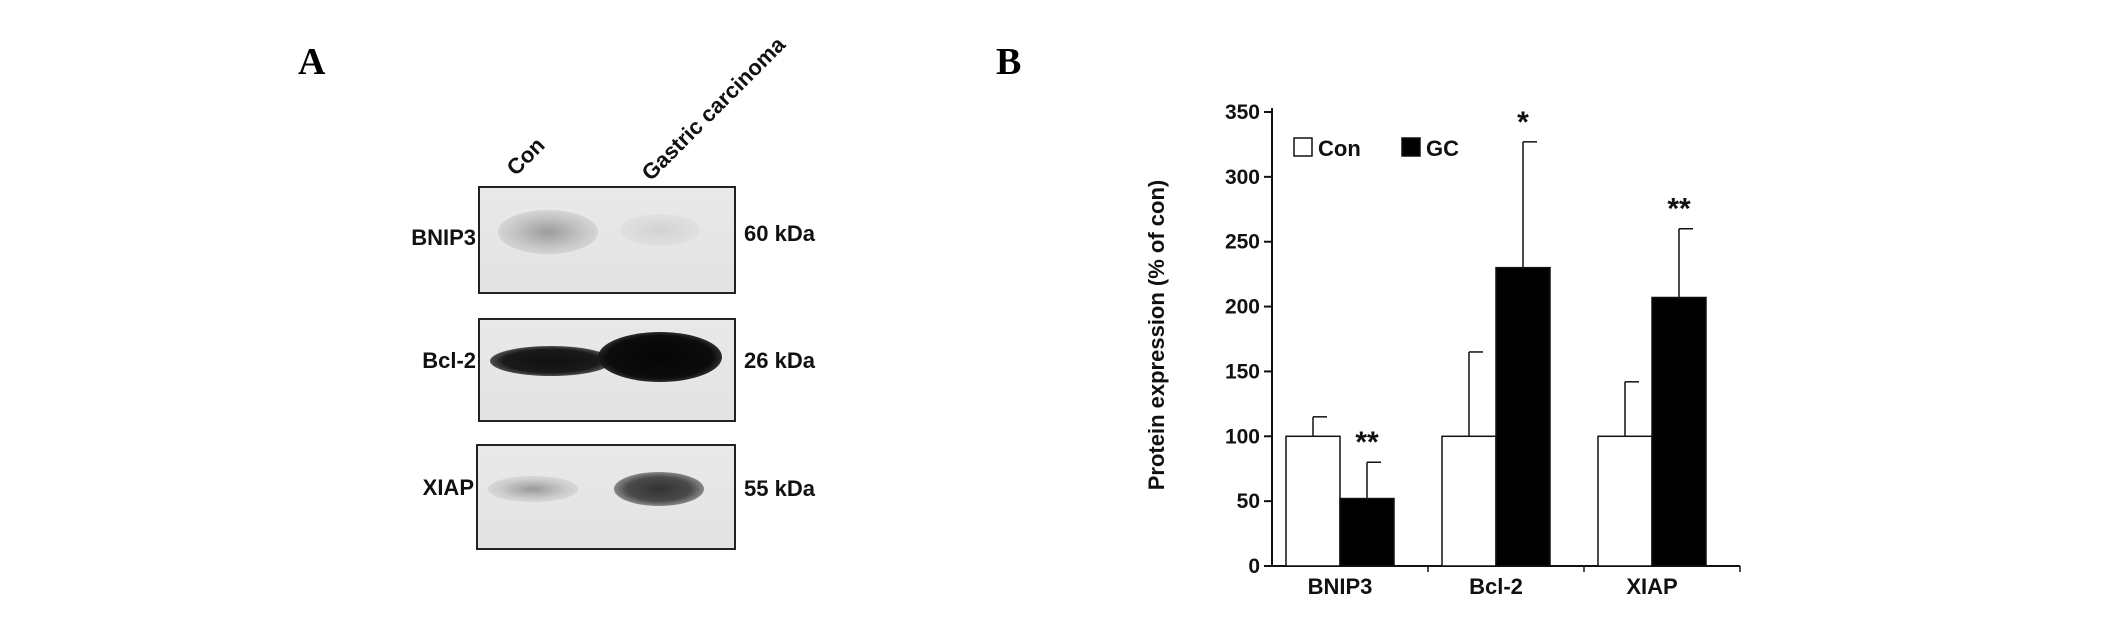 The image size is (2126, 620). Describe the element at coordinates (1339, 148) in the screenshot. I see `legend-label-con: Con` at that location.